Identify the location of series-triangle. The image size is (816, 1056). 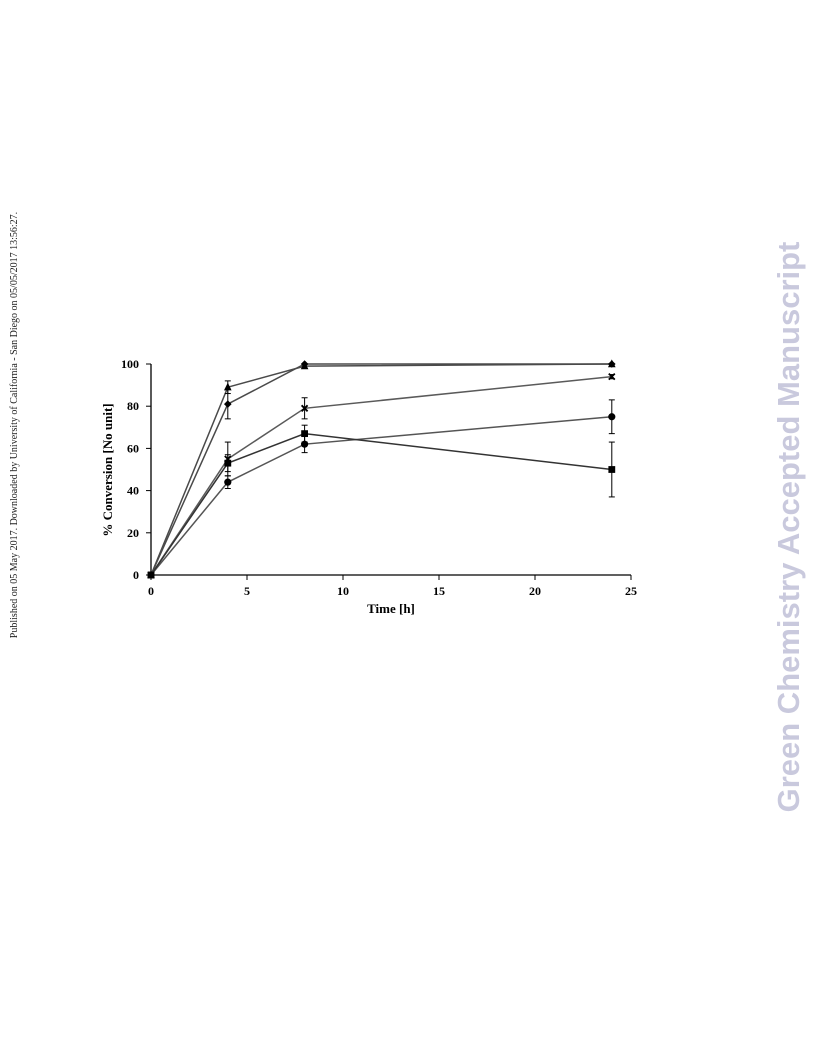
(381, 469).